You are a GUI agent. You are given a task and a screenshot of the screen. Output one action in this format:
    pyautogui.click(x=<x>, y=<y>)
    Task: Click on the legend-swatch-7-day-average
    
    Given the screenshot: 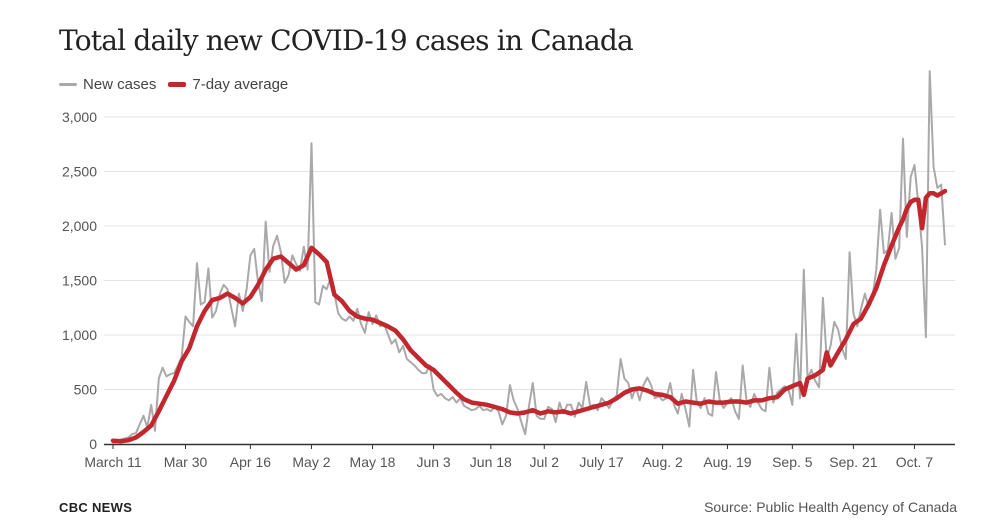 What is the action you would take?
    pyautogui.click(x=177, y=84)
    